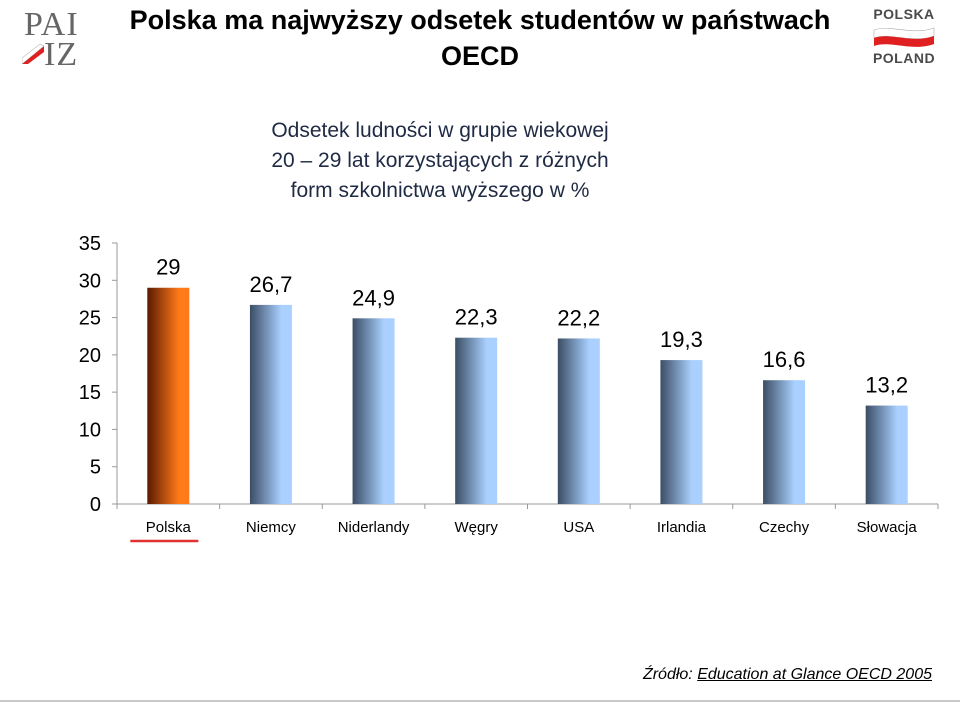 The width and height of the screenshot is (960, 707). What do you see at coordinates (784, 359) in the screenshot?
I see `data-label: 16,6` at bounding box center [784, 359].